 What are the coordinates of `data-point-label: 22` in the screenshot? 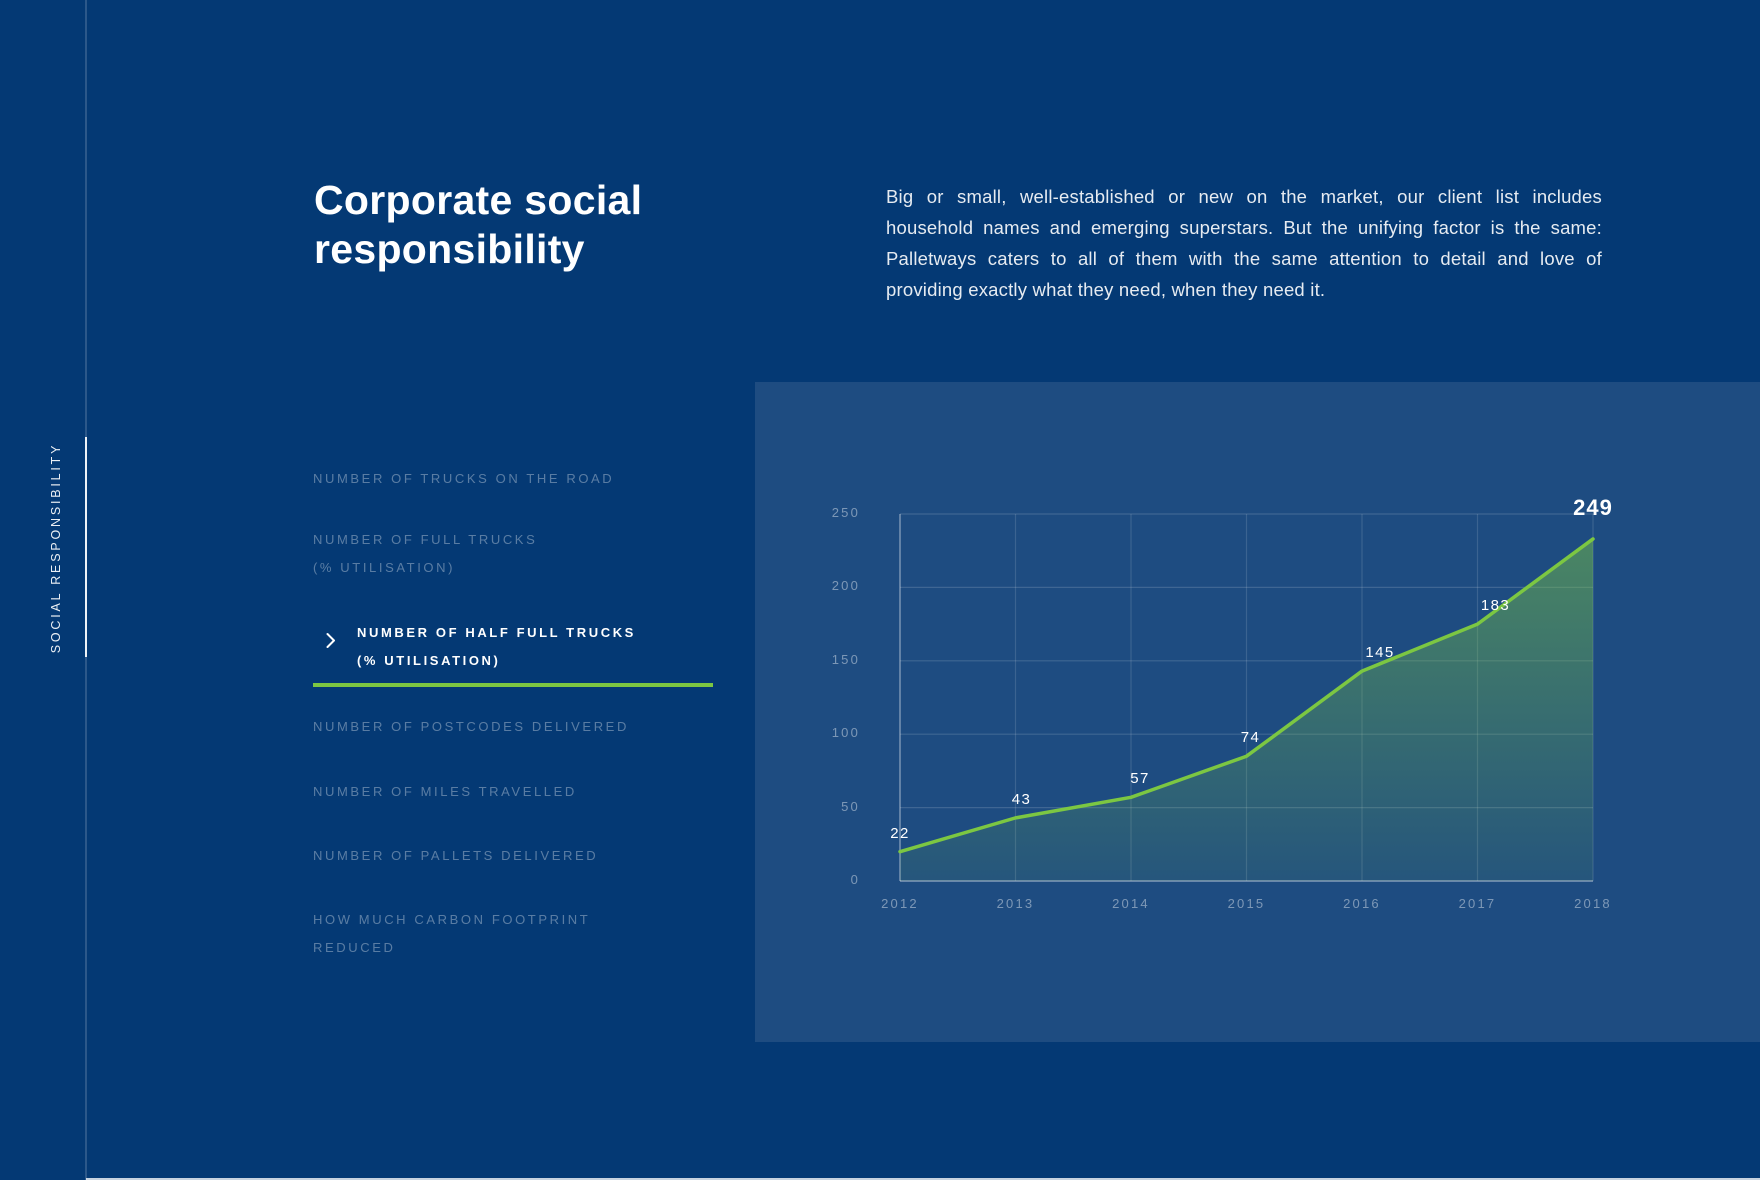 It's located at (900, 833).